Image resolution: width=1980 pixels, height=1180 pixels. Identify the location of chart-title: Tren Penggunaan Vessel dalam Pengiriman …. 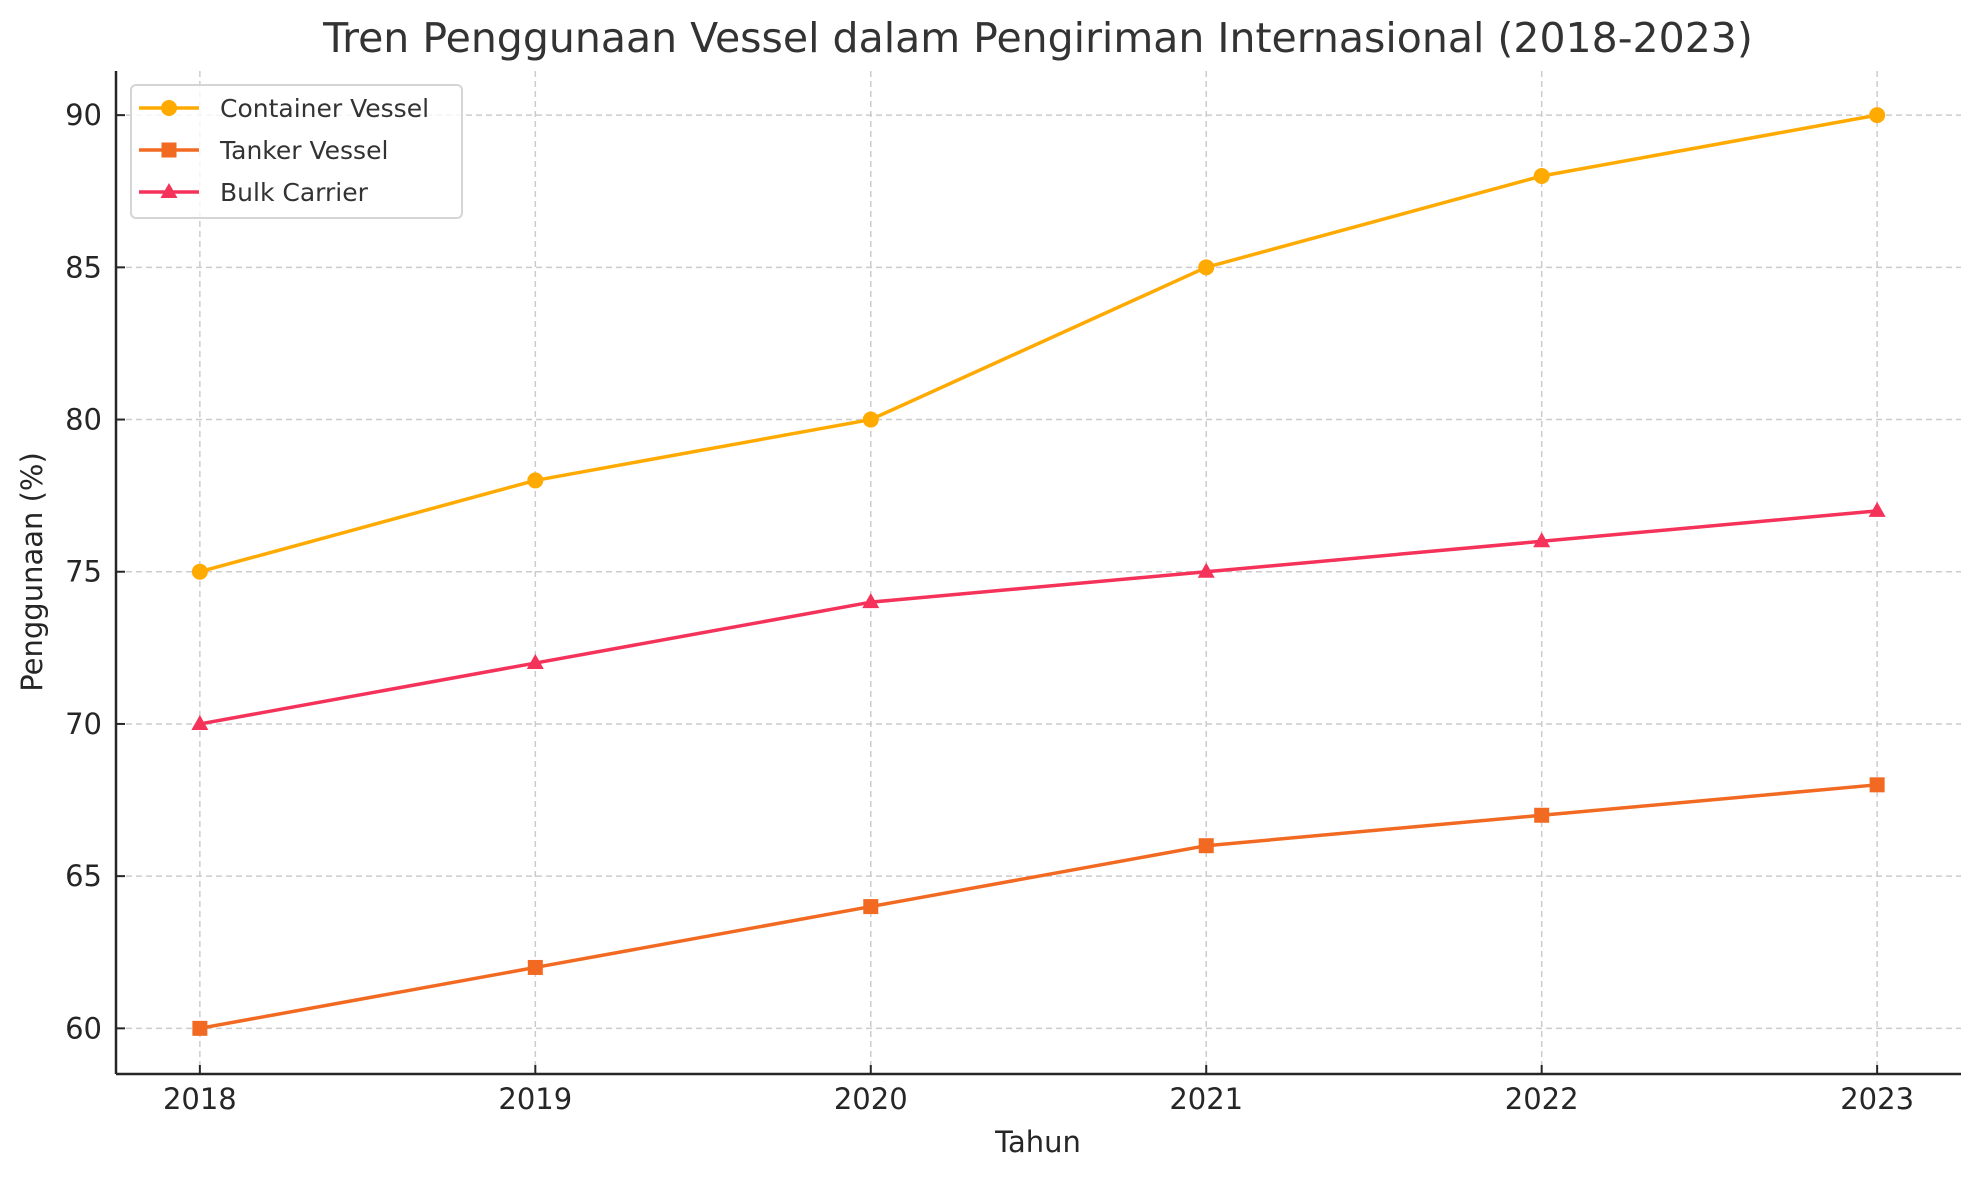
(1037, 38).